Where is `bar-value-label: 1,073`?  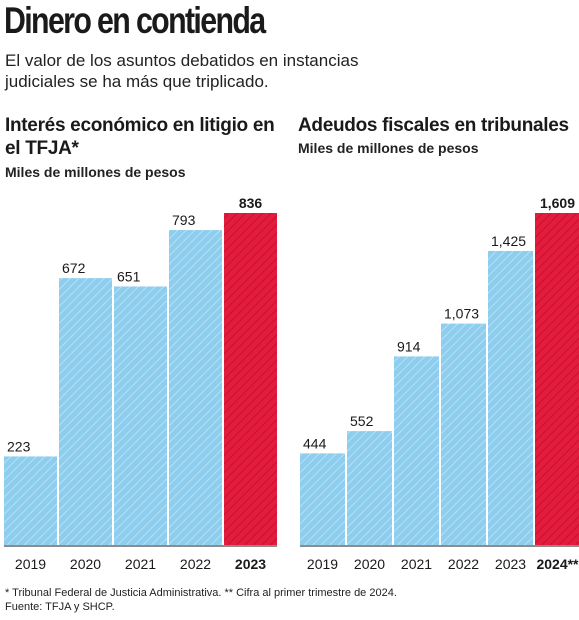
bar-value-label: 1,073 is located at coordinates (461, 314).